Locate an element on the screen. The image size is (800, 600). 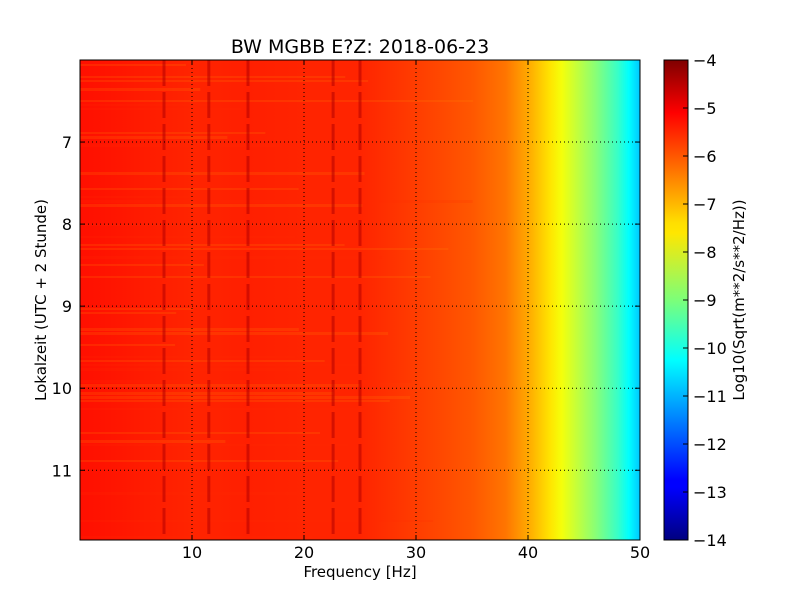
chart-title: BW MGBB E?Z: 2018-06-23 is located at coordinates (360, 47).